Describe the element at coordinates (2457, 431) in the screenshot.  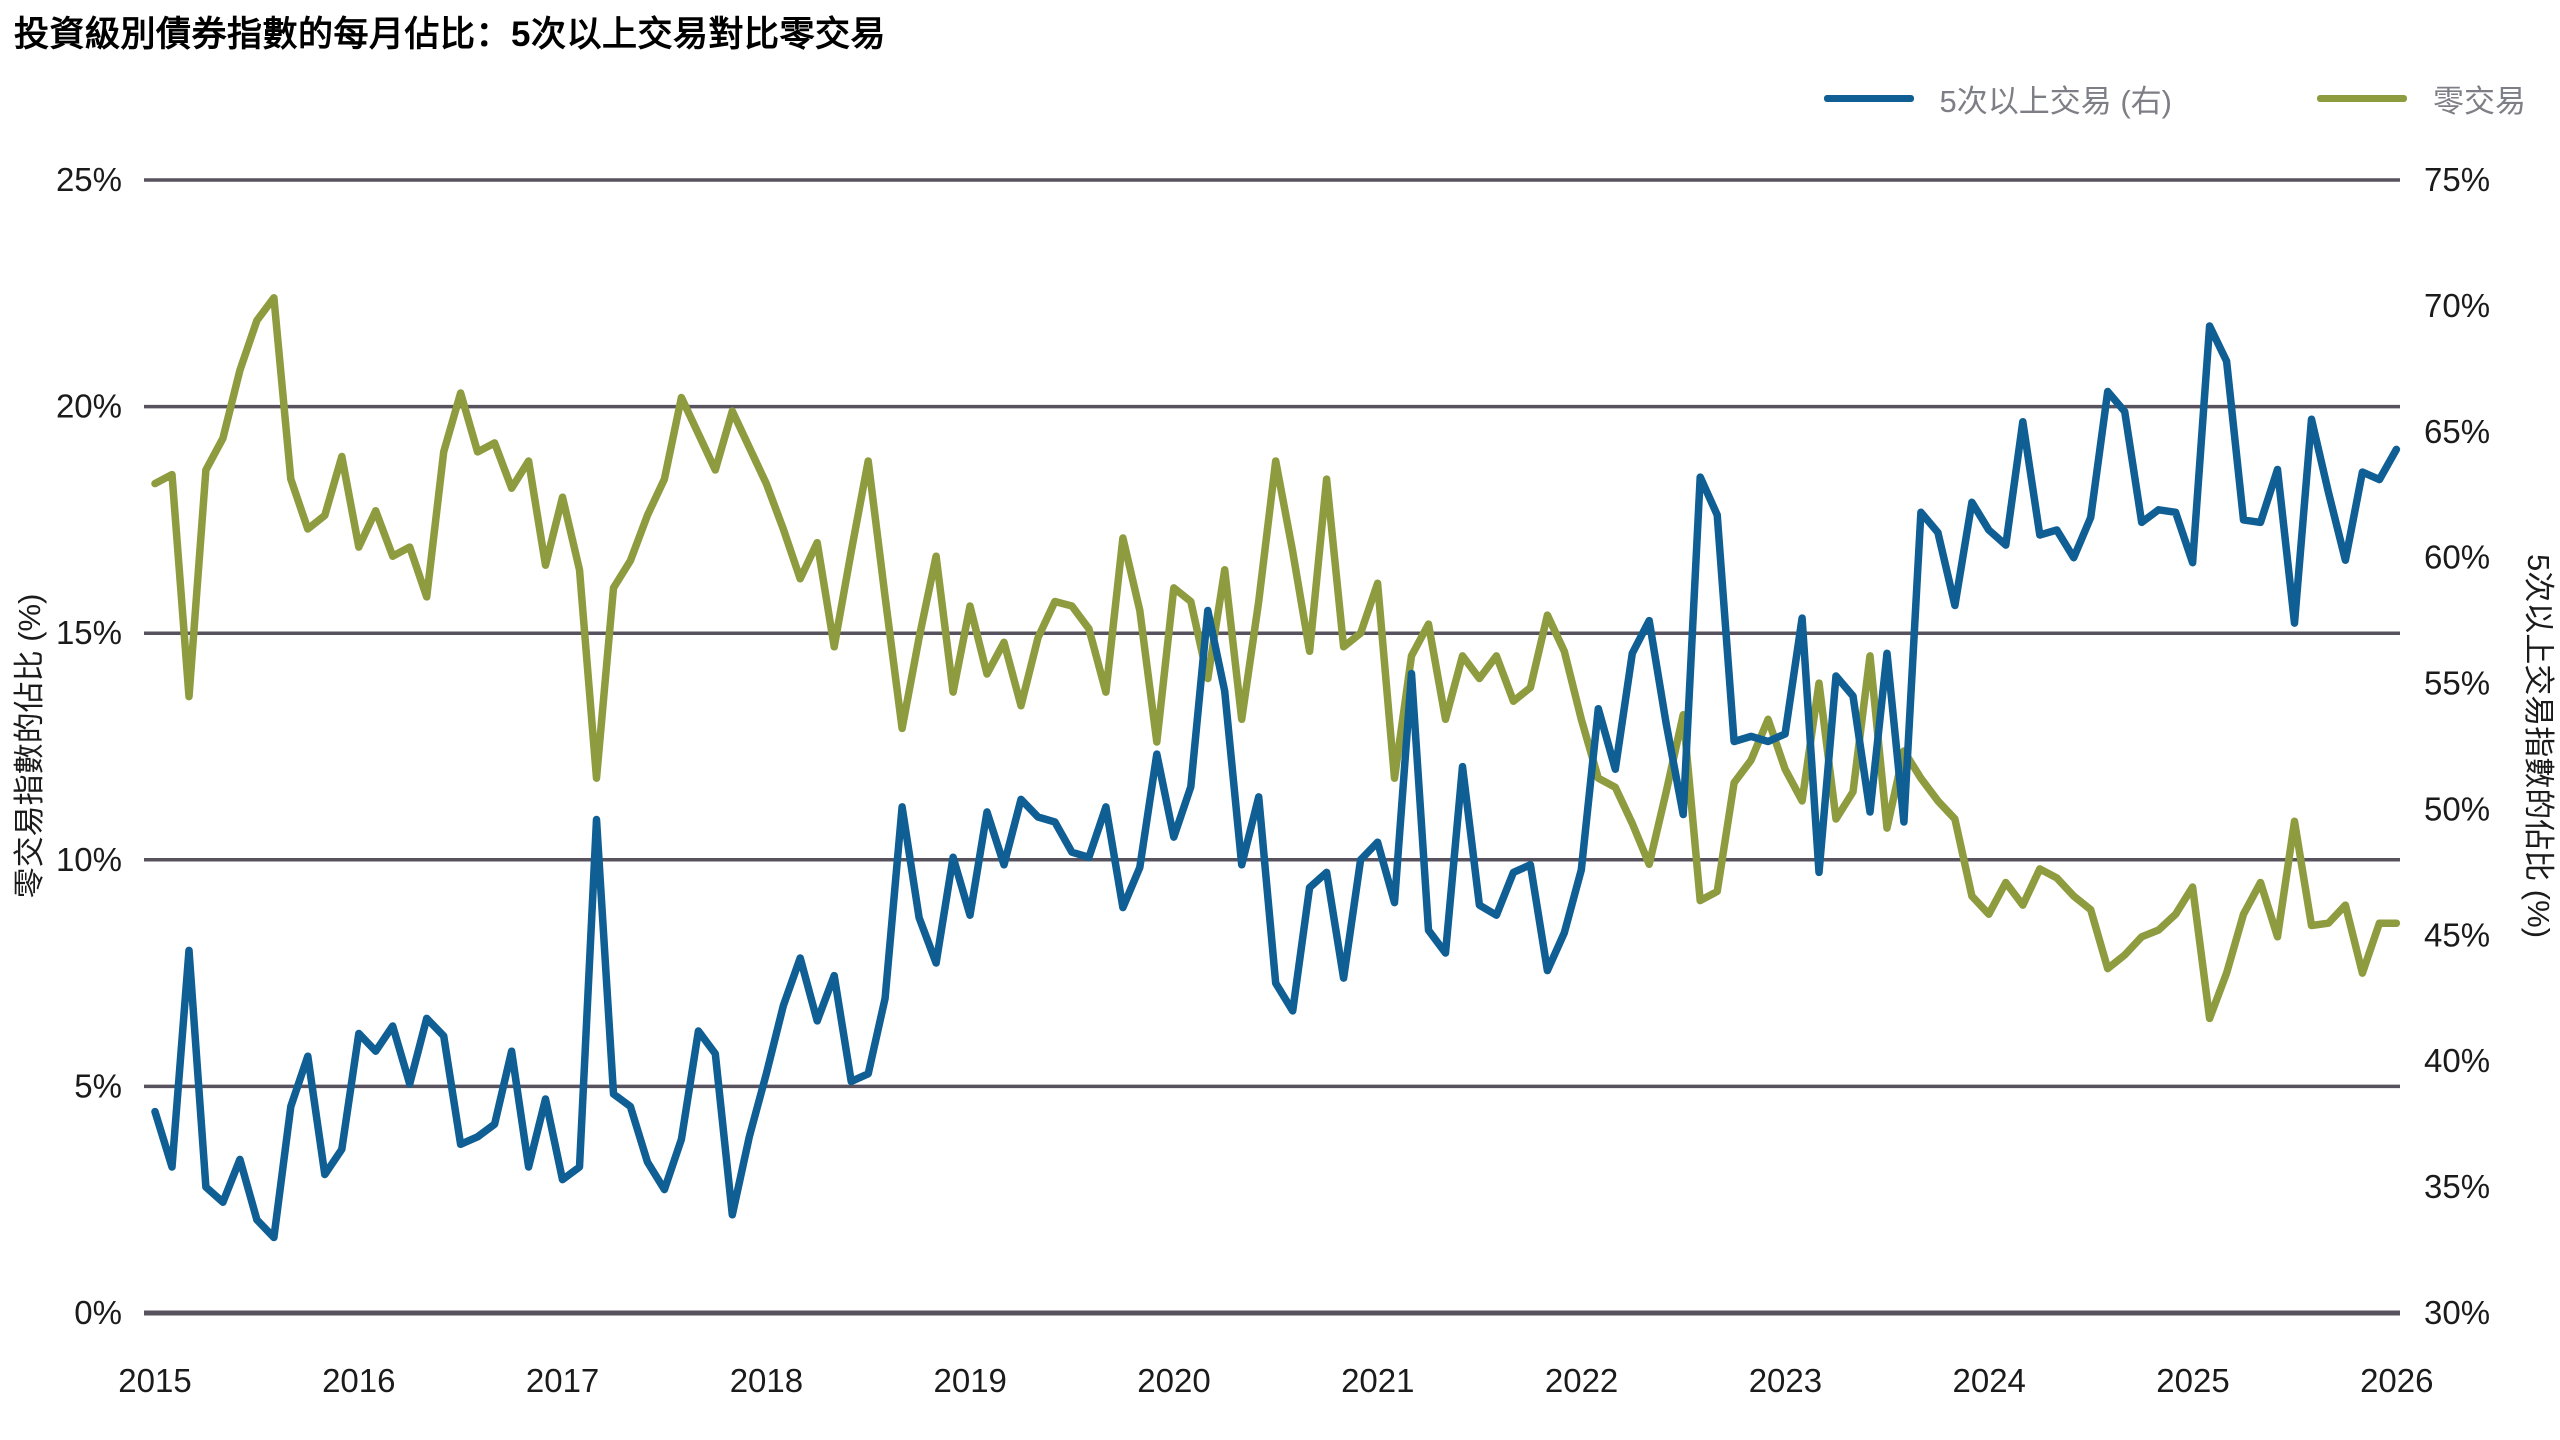
I see `right-axis-tick-label: 65%` at that location.